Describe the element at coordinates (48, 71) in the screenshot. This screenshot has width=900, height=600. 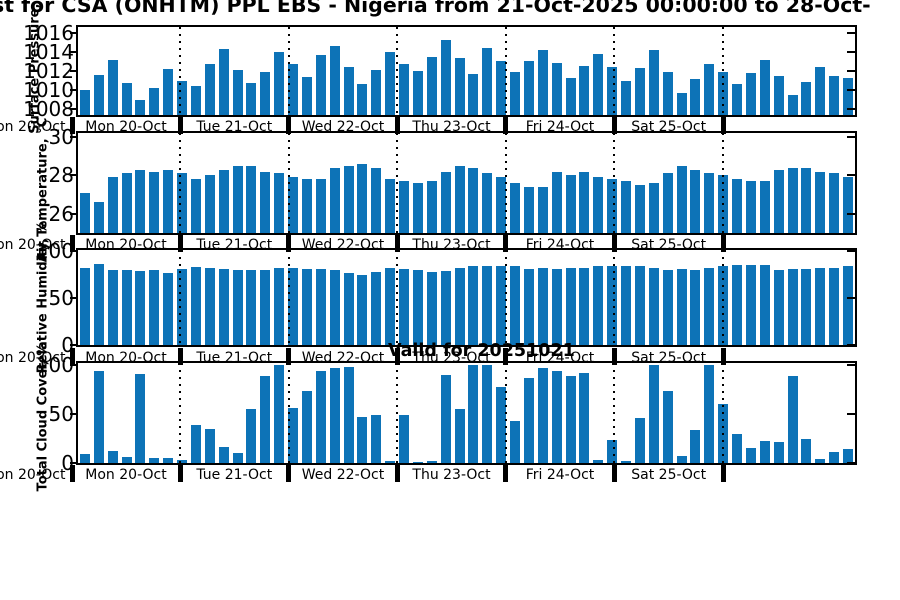
I see `ytick-label-surface-pressure: 1012` at that location.